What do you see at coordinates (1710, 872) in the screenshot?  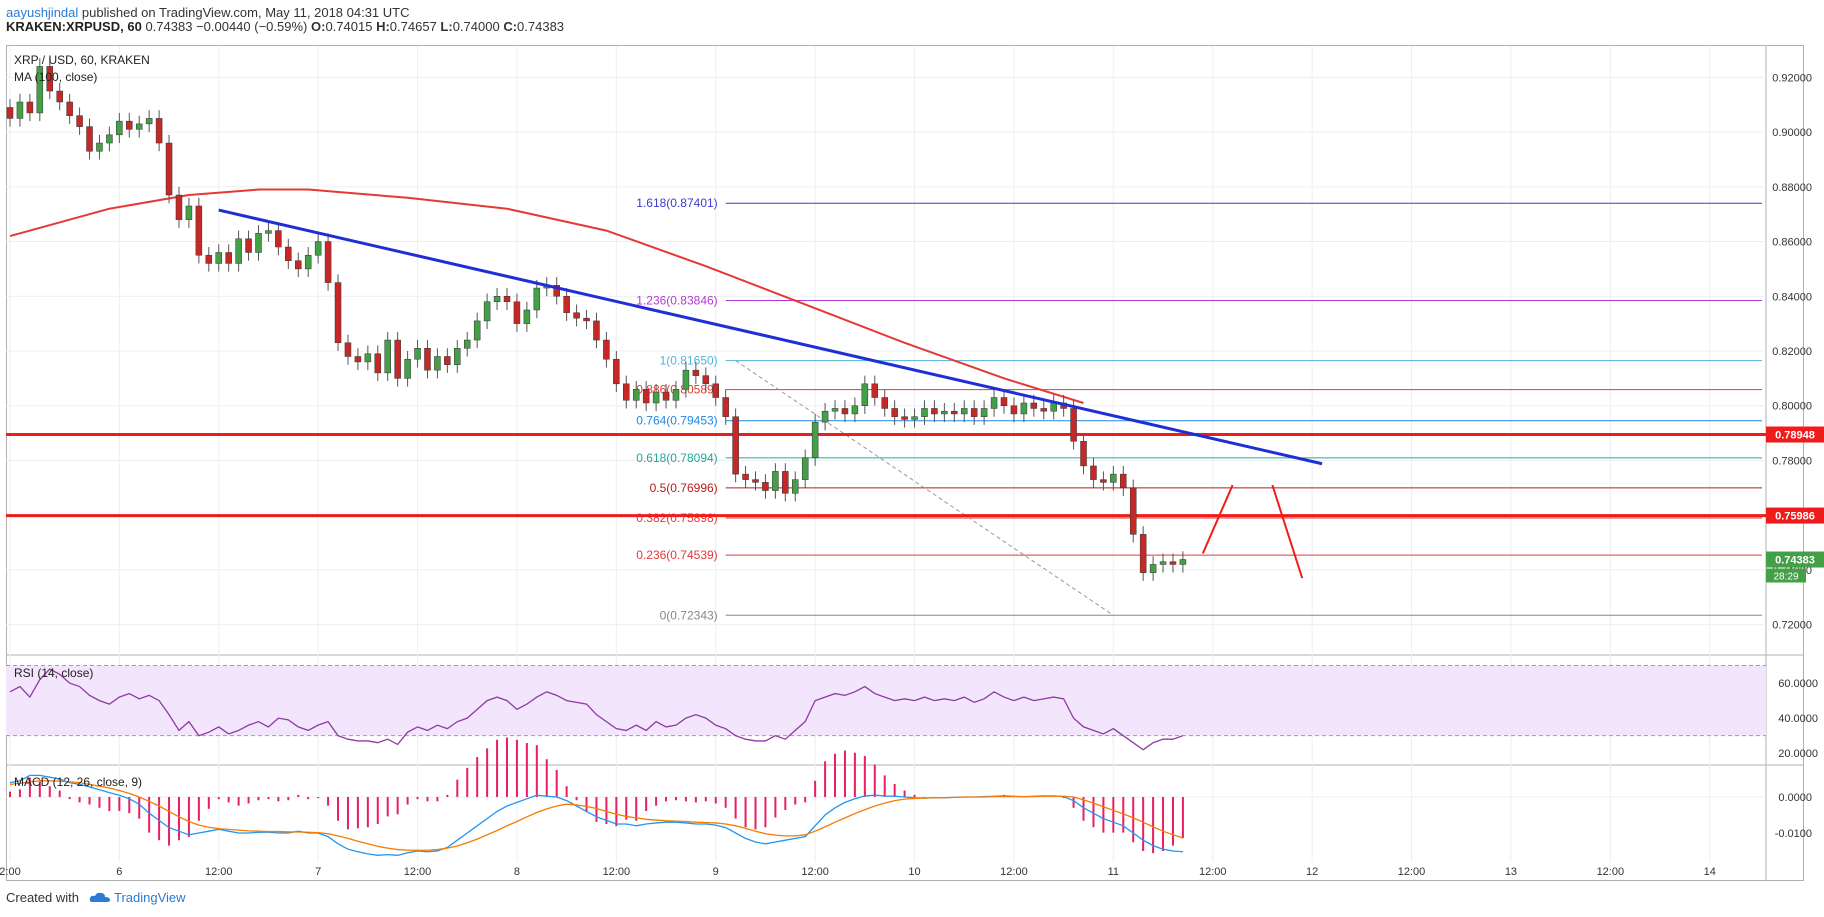 I see `x-axis-tick-label: 14` at bounding box center [1710, 872].